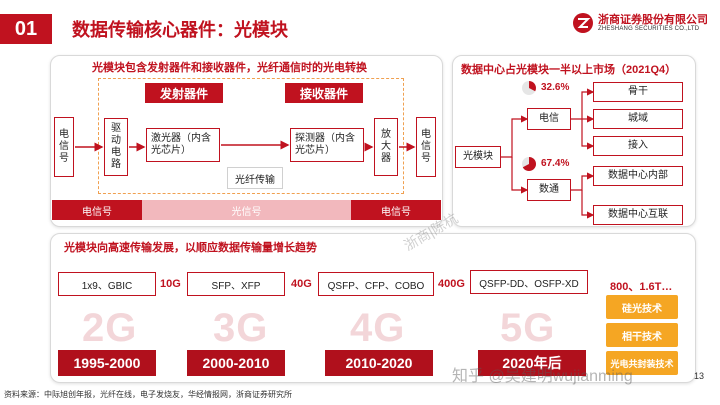 The image size is (720, 405). I want to click on band-right-label: 电信号, so click(396, 212).